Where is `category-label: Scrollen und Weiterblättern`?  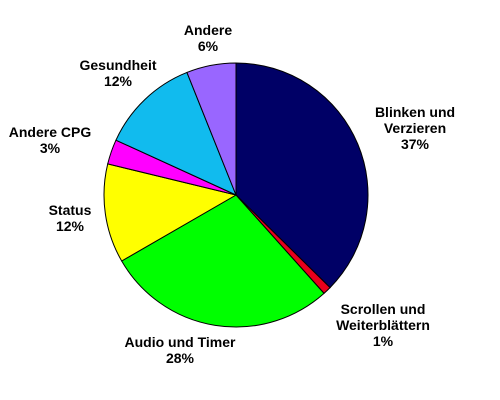 category-label: Scrollen und Weiterblättern is located at coordinates (383, 317).